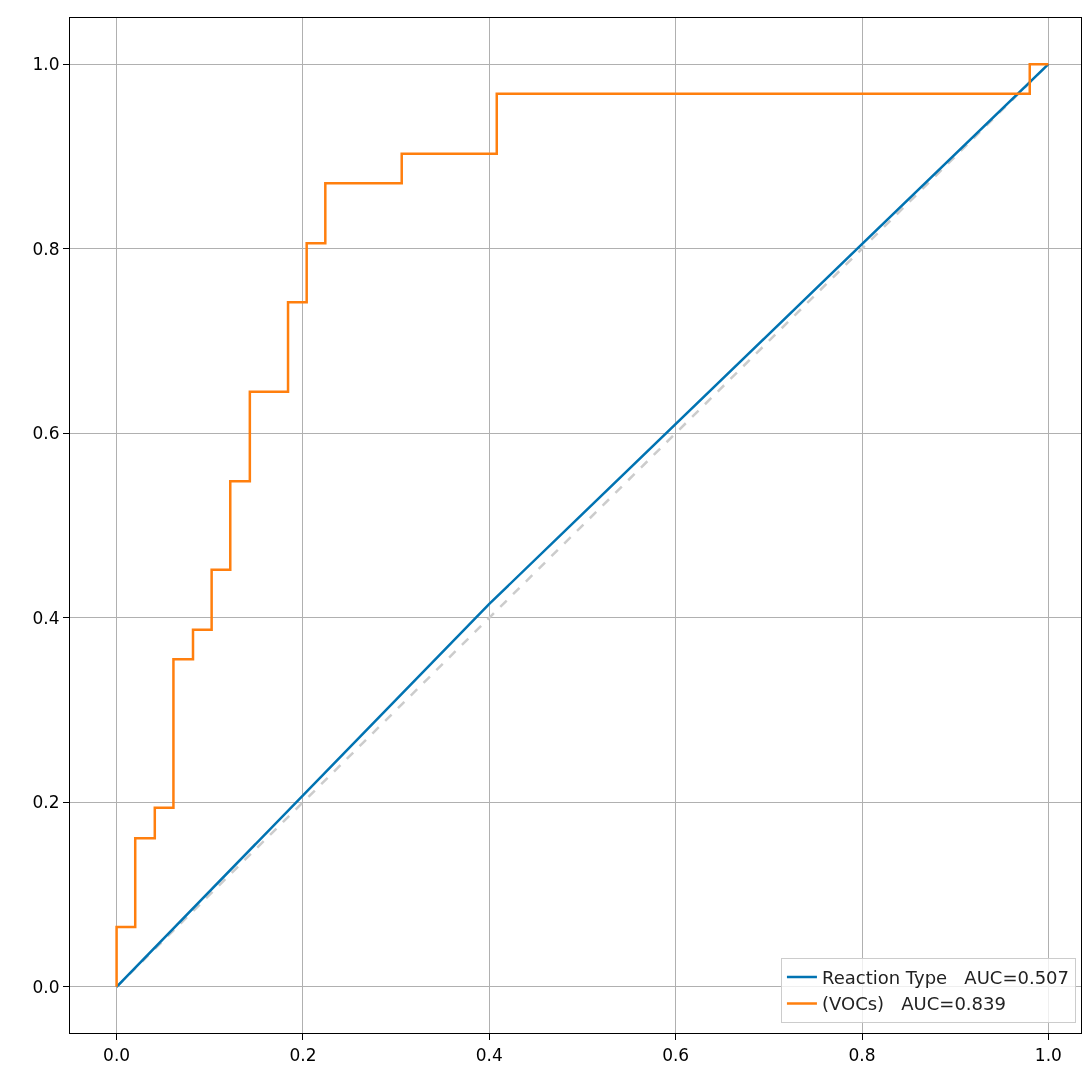 This screenshot has height=1077, width=1083. I want to click on x-tick-label: 1.0, so click(1048, 1054).